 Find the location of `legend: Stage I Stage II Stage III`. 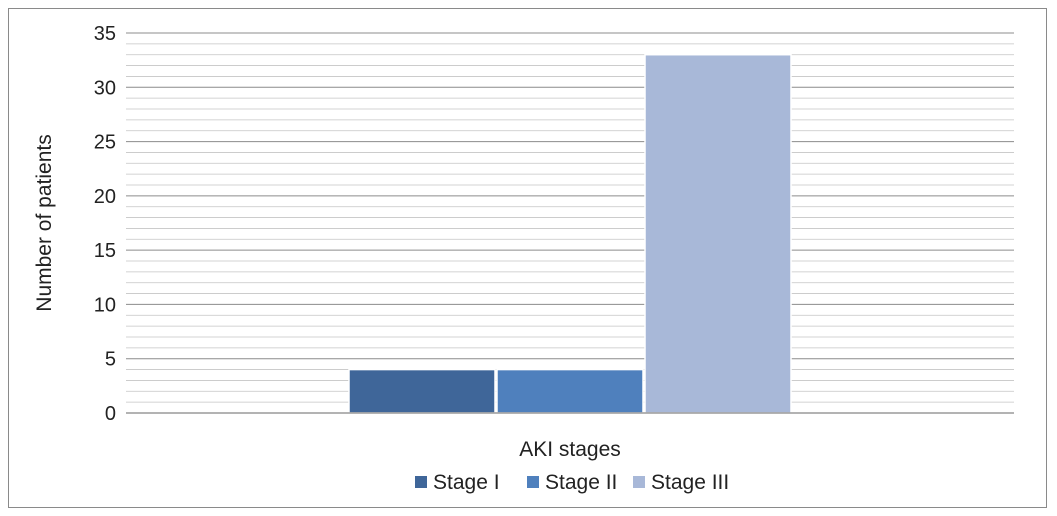

legend: Stage I Stage II Stage III is located at coordinates (572, 482).